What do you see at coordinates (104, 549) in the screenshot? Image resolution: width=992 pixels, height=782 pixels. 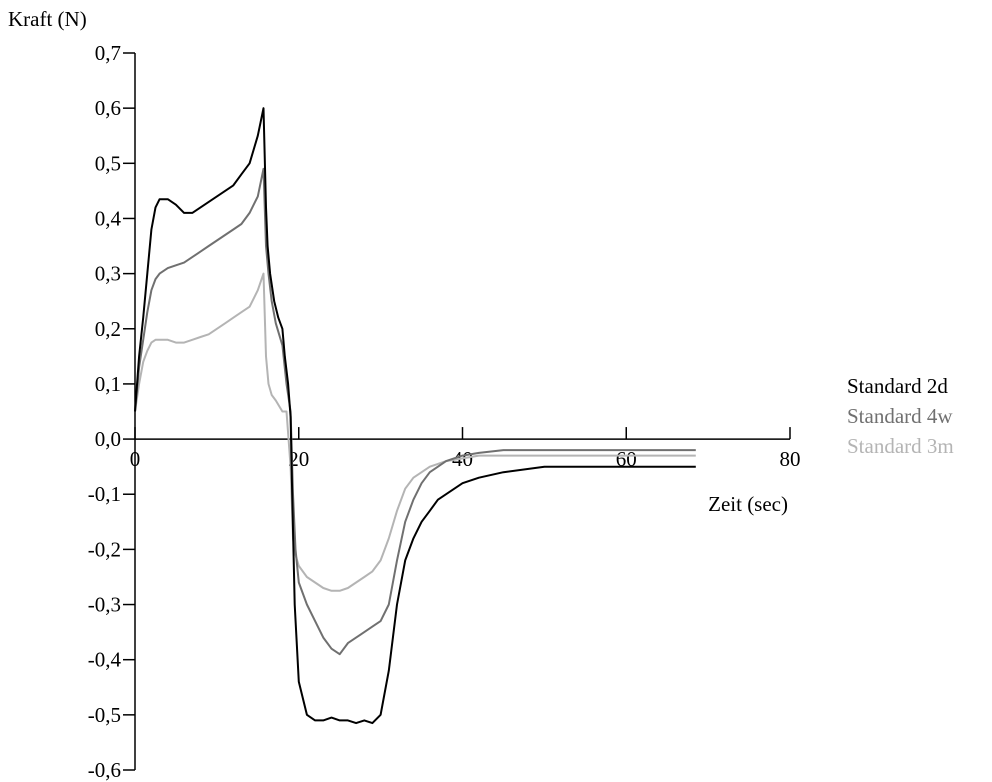 I see `y-tick-label: -0,2` at bounding box center [104, 549].